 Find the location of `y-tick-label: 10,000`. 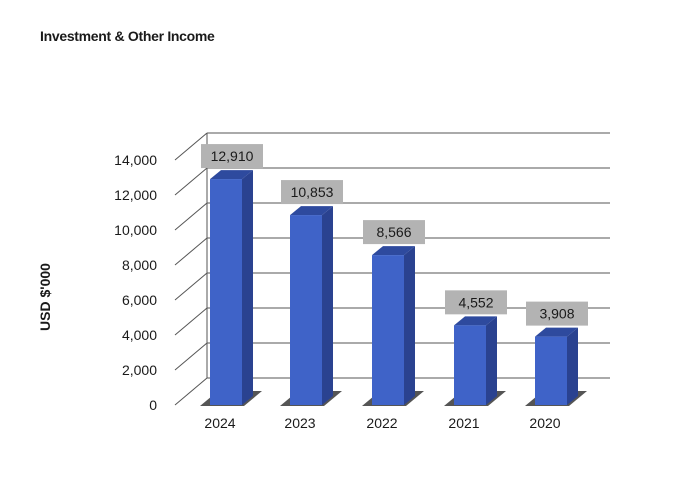

y-tick-label: 10,000 is located at coordinates (135, 230).